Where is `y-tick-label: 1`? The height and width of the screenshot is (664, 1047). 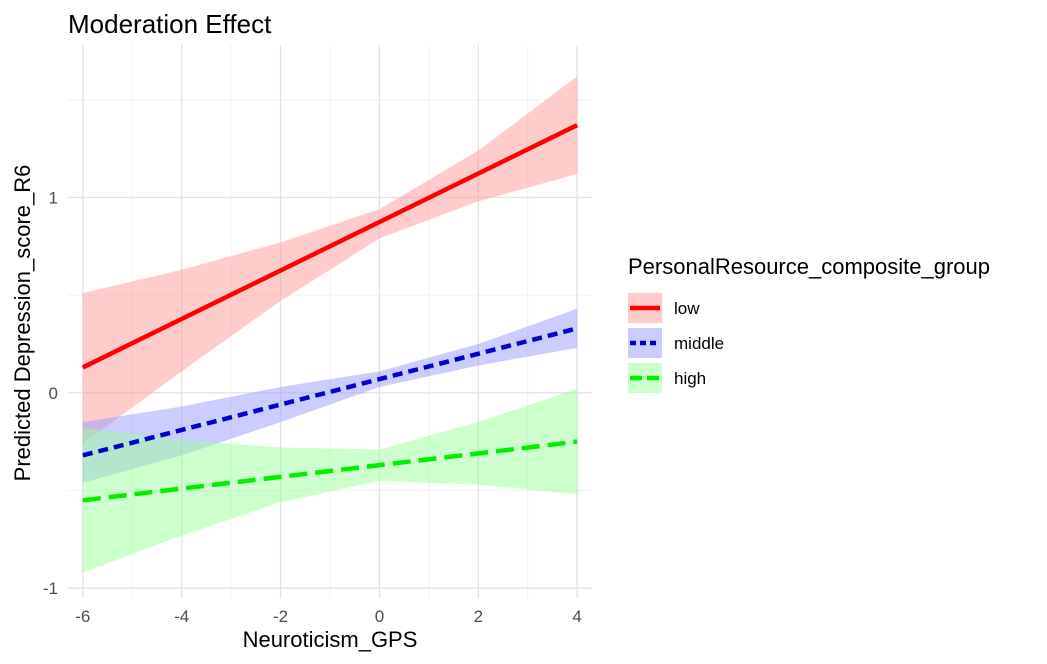 y-tick-label: 1 is located at coordinates (53, 197).